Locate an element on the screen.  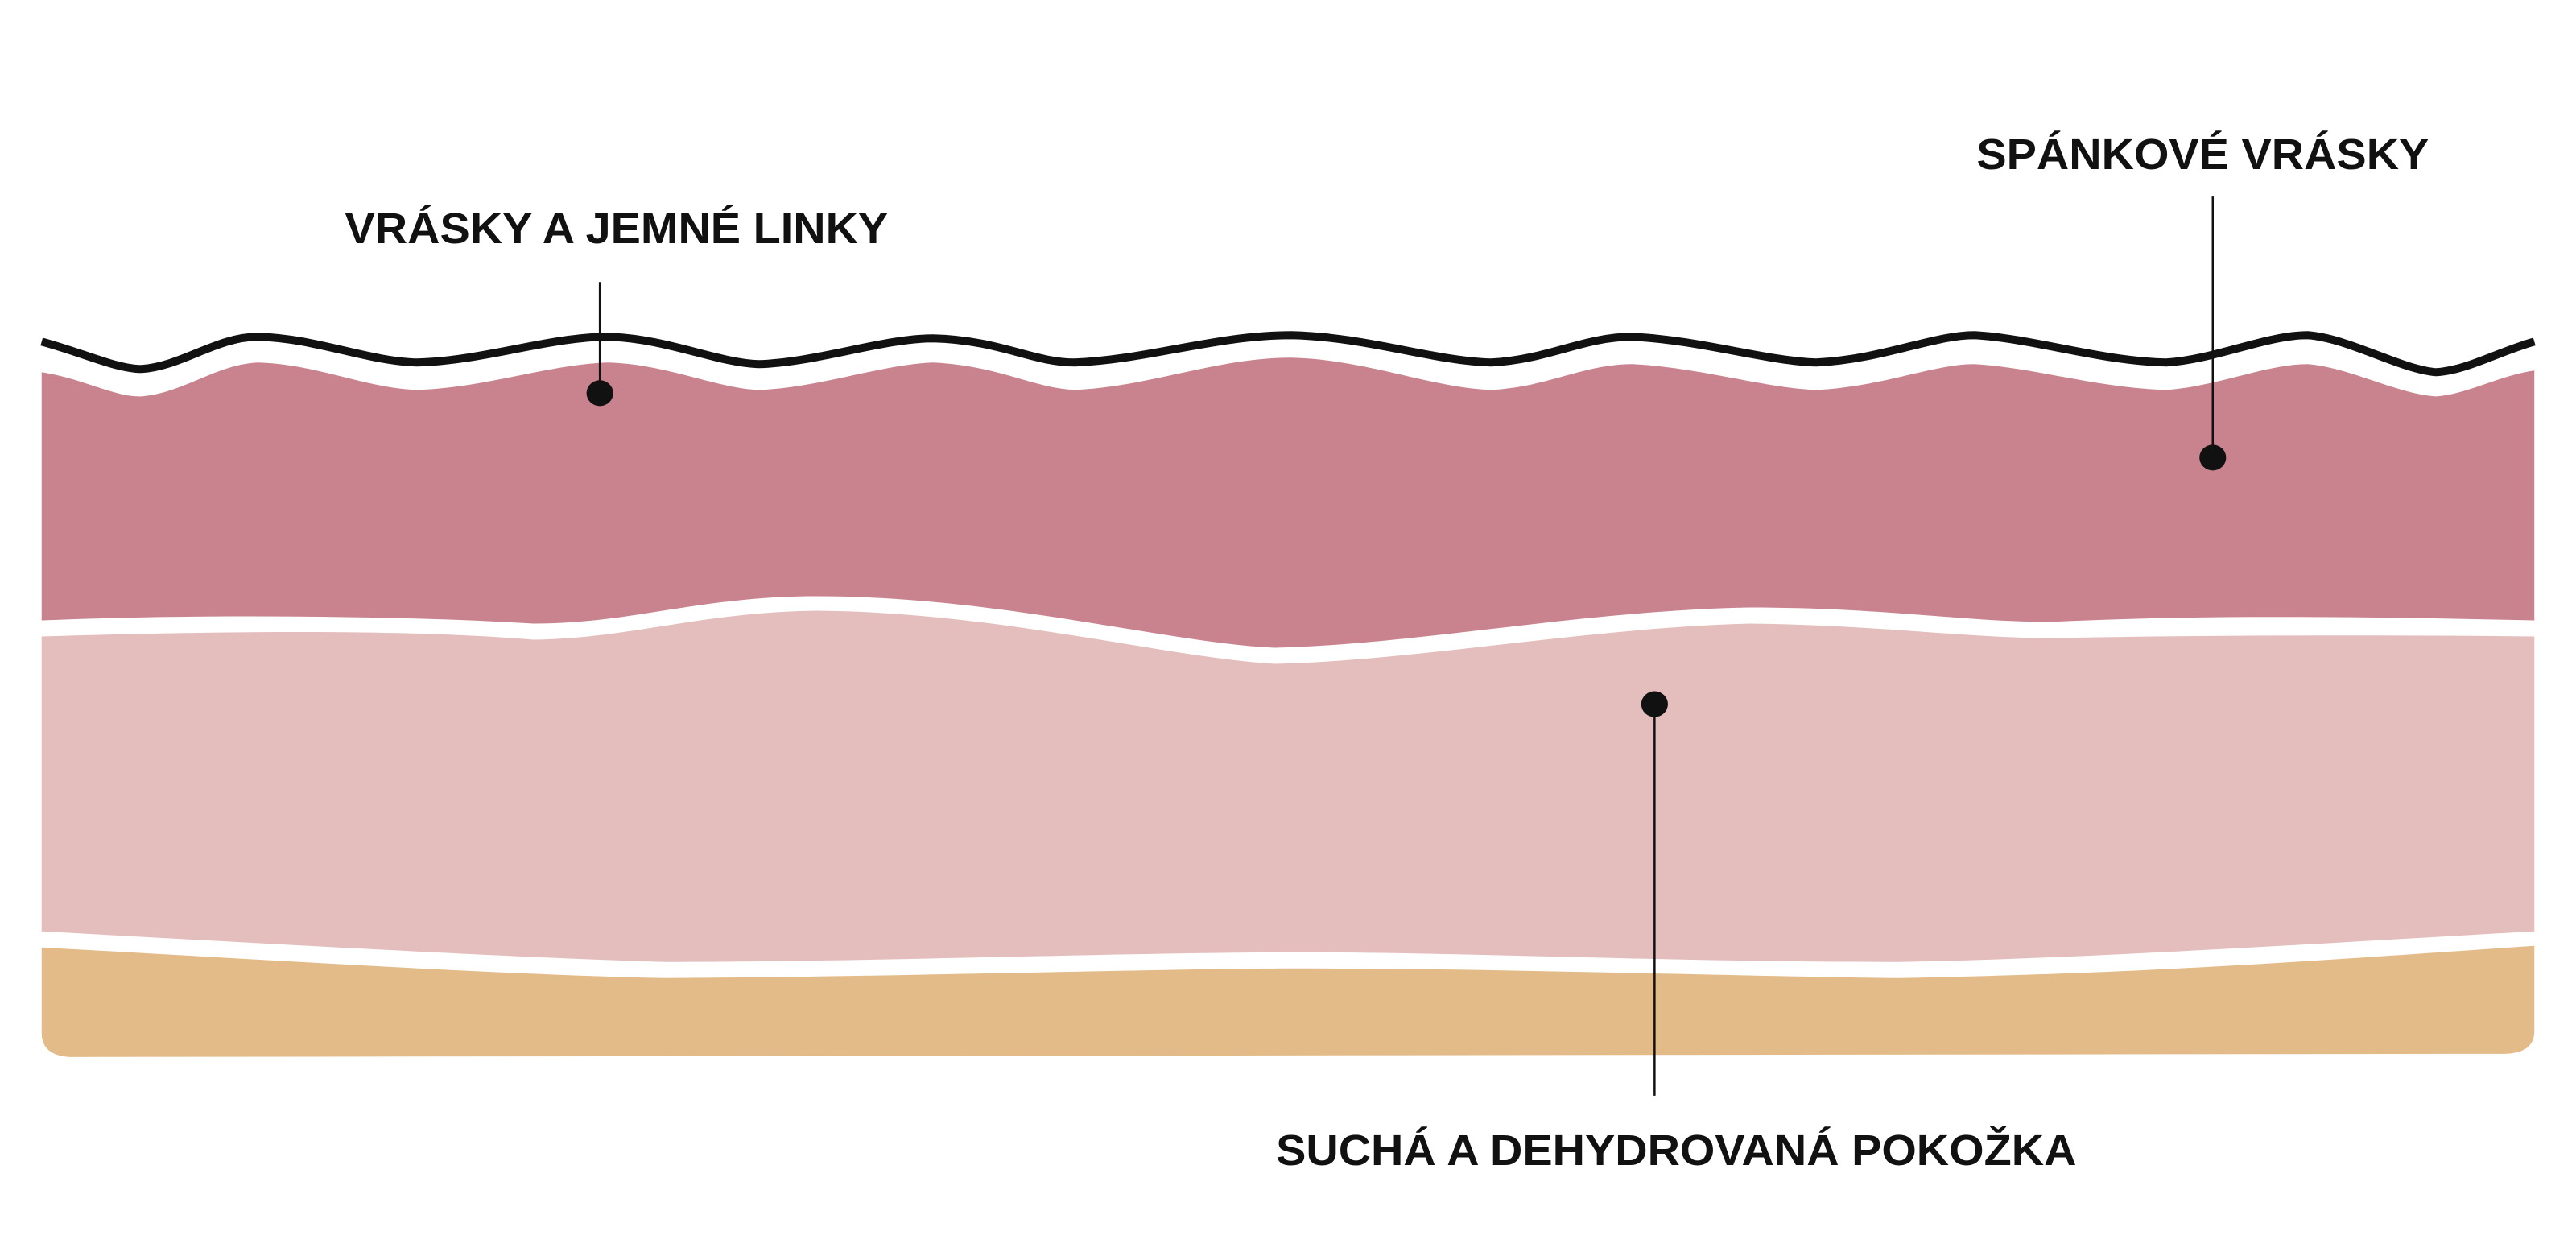
label-dry-skin: SUCHÁ A DEHYDROVANÁ POKOŽKA is located at coordinates (1676, 1150).